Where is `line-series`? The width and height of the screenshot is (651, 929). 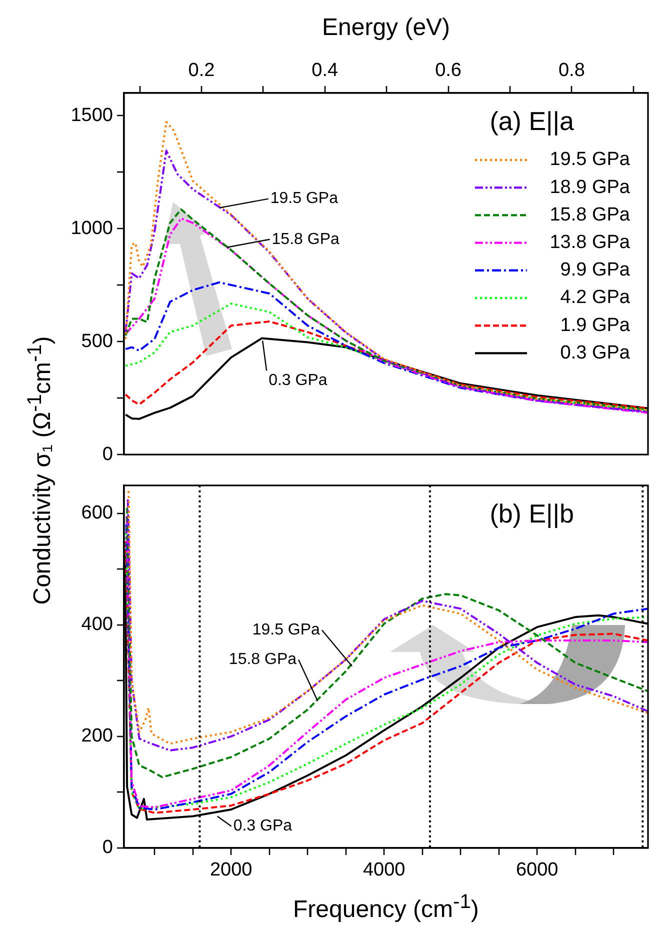
line-series is located at coordinates (386, 347).